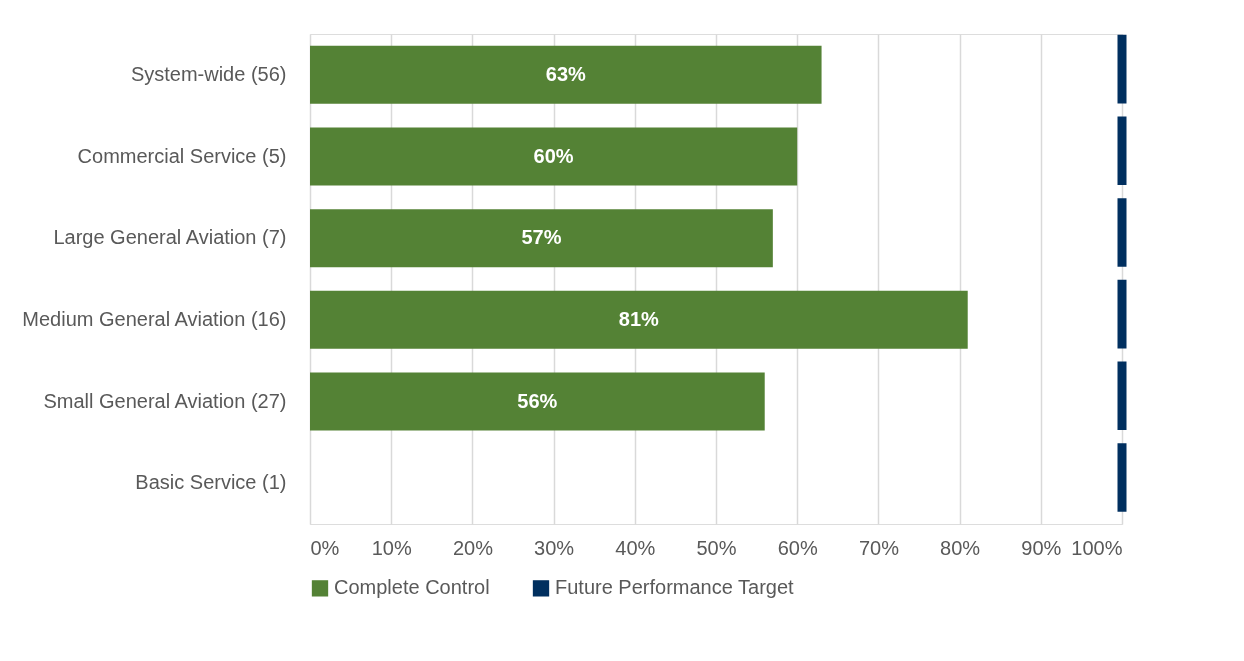  Describe the element at coordinates (154, 318) in the screenshot. I see `y-tick-label: Medium General Aviation (16)` at that location.